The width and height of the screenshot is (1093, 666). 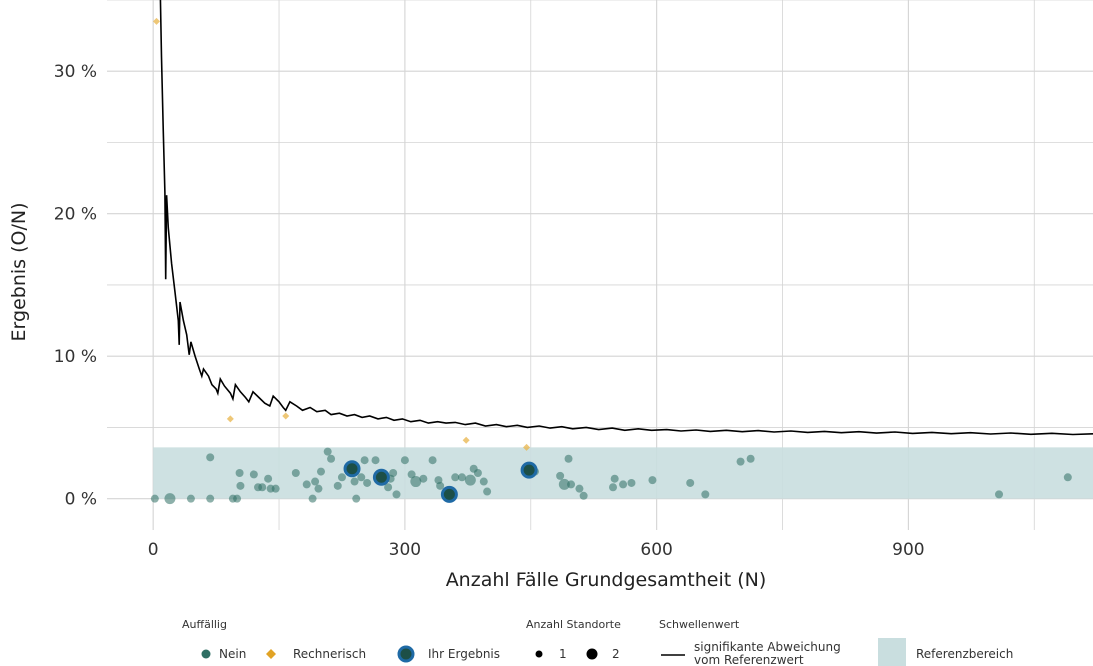 What do you see at coordinates (75, 72) in the screenshot?
I see `y-tick-label: 30 %` at bounding box center [75, 72].